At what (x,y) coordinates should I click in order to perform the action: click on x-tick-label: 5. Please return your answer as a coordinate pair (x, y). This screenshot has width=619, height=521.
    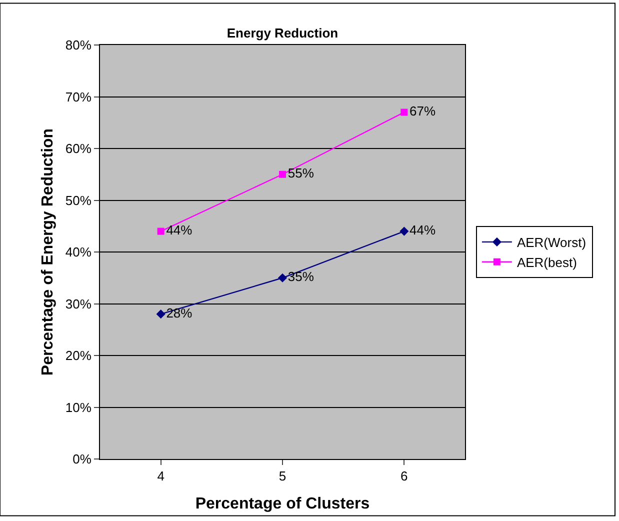
    Looking at the image, I should click on (282, 476).